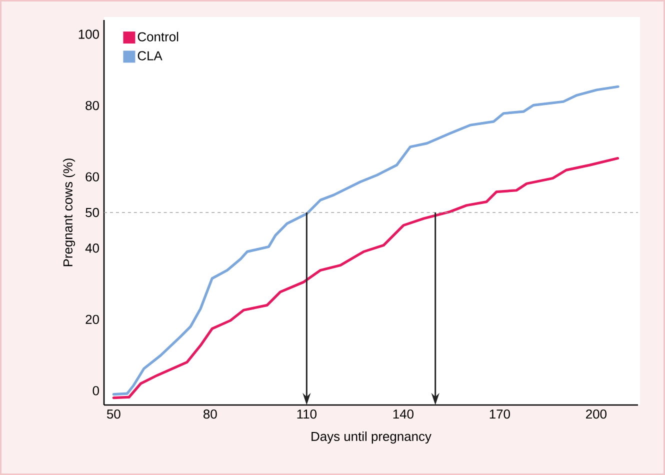 Image resolution: width=665 pixels, height=475 pixels. Describe the element at coordinates (372, 437) in the screenshot. I see `x-axis-title: Days until pregnancy` at that location.